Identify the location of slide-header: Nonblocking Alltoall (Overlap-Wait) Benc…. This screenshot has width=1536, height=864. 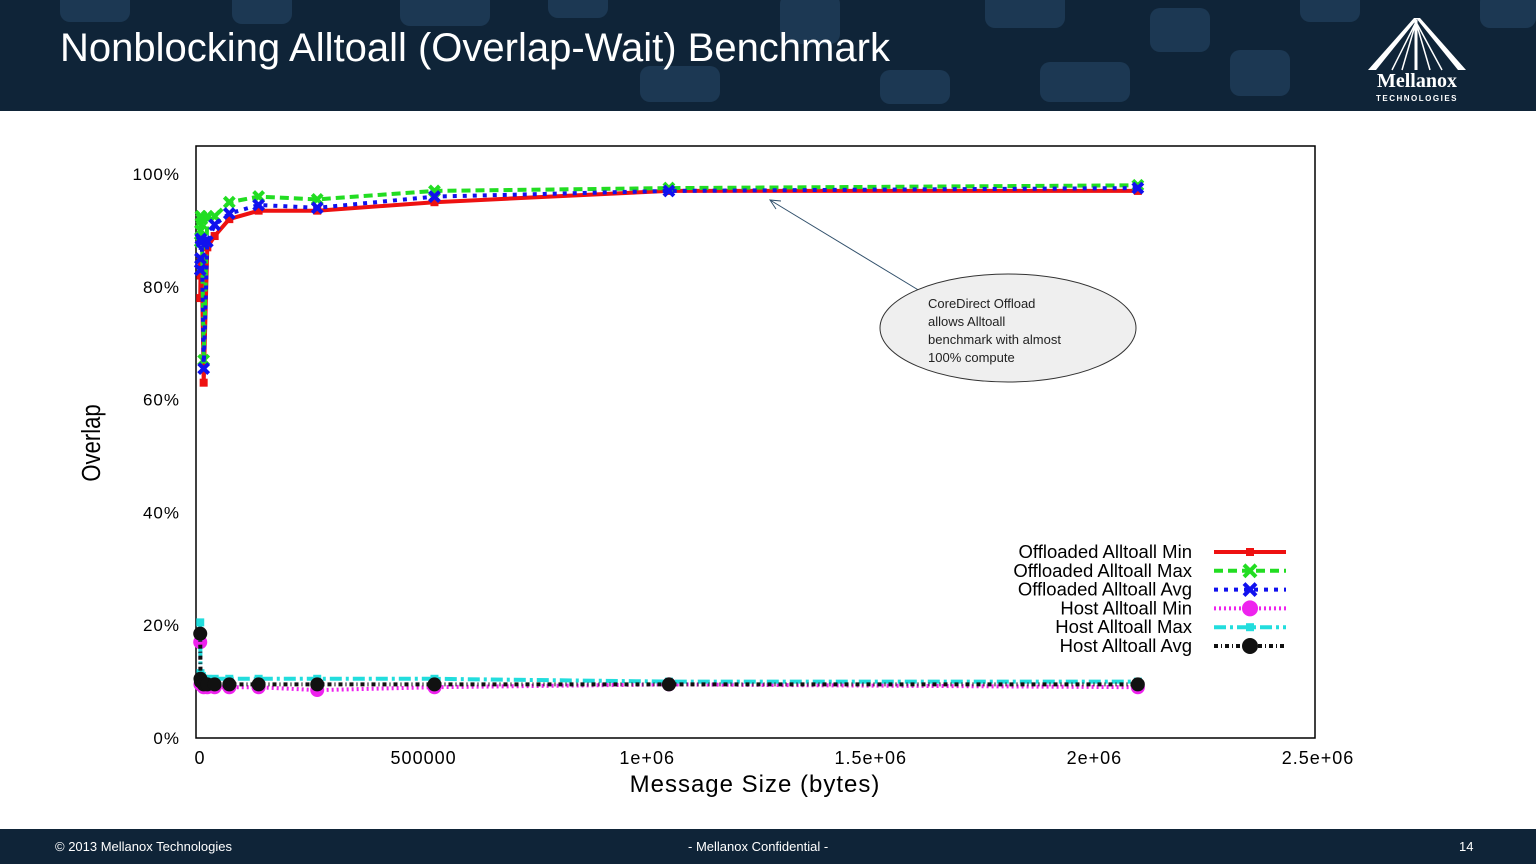
(768, 55).